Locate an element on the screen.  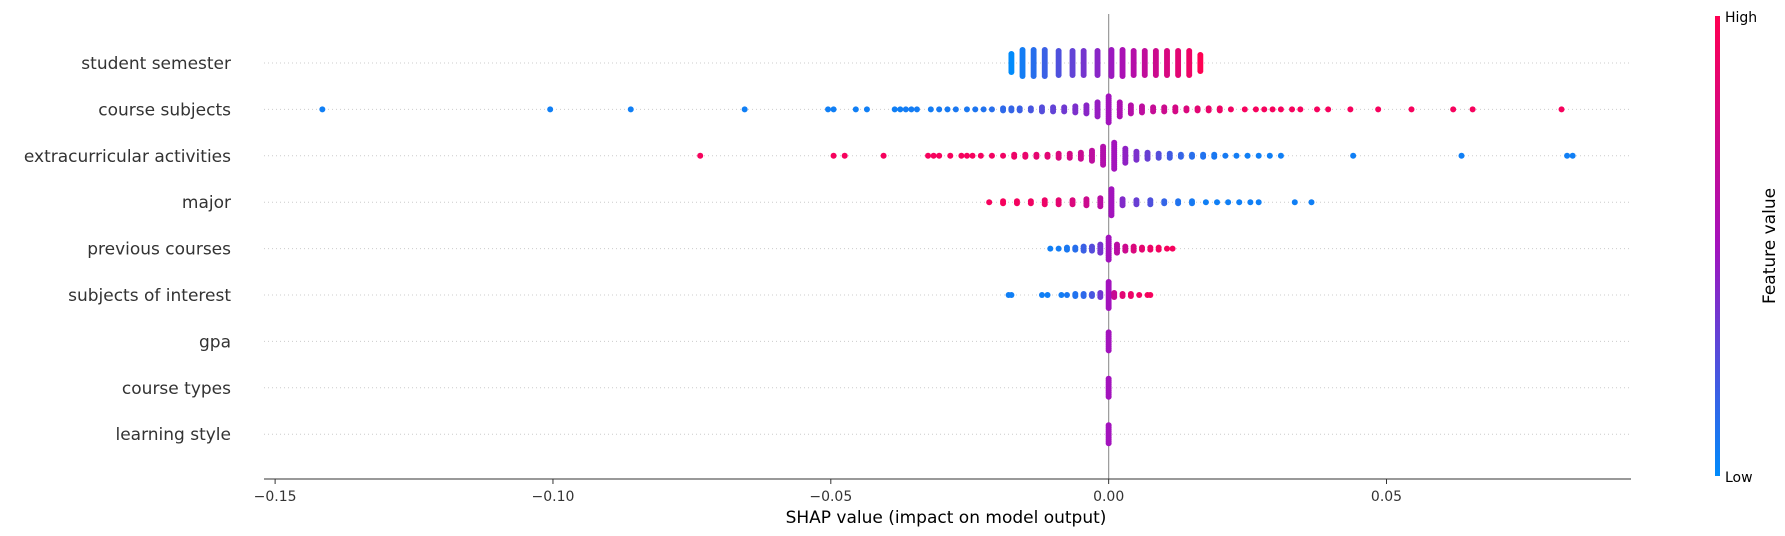
feature-label: extracurricular activities is located at coordinates (127, 157).